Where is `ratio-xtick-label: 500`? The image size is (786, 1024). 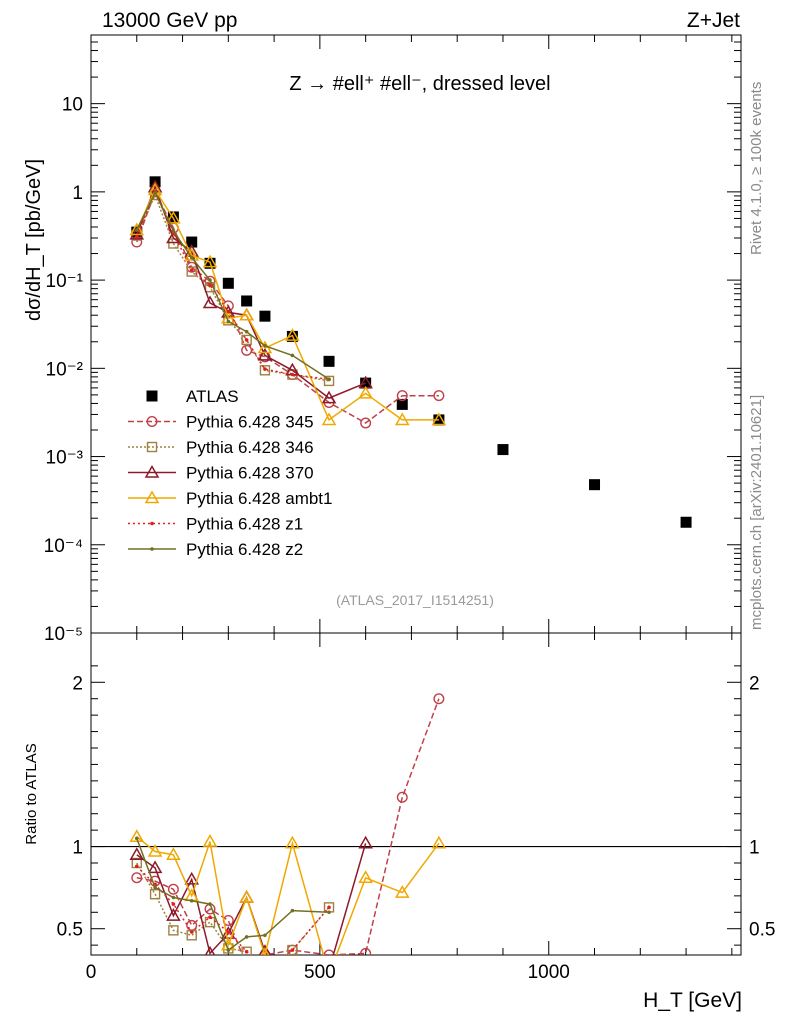 ratio-xtick-label: 500 is located at coordinates (320, 972).